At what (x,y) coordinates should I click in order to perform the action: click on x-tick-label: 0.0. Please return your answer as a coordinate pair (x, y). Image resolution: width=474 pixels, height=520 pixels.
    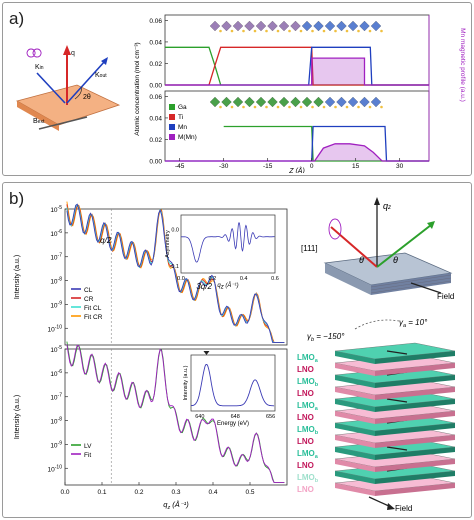
    Looking at the image, I should click on (64, 492).